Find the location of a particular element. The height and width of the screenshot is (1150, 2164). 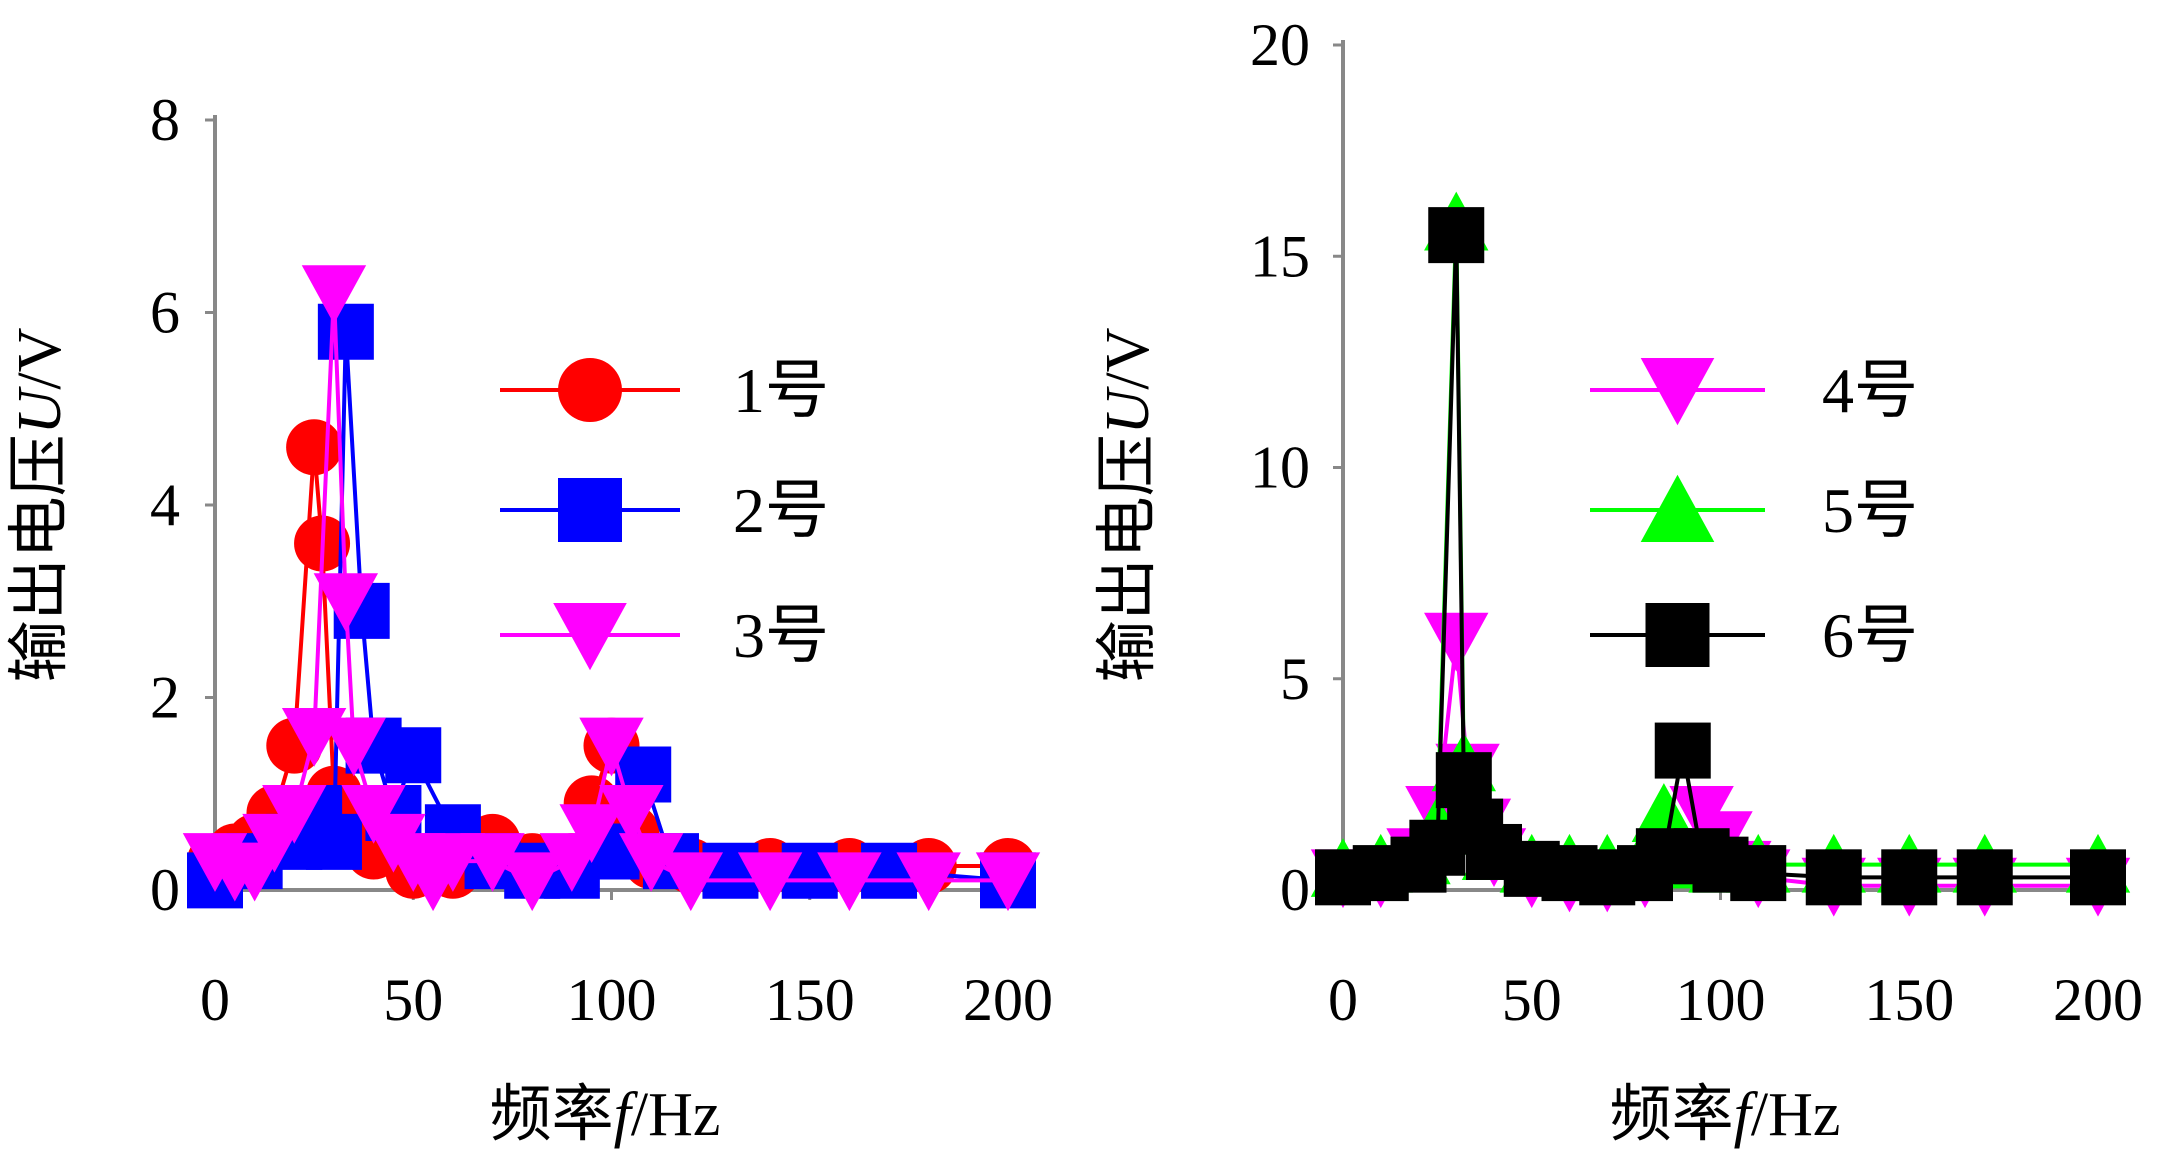

legend-label: 2号 is located at coordinates (781, 510).